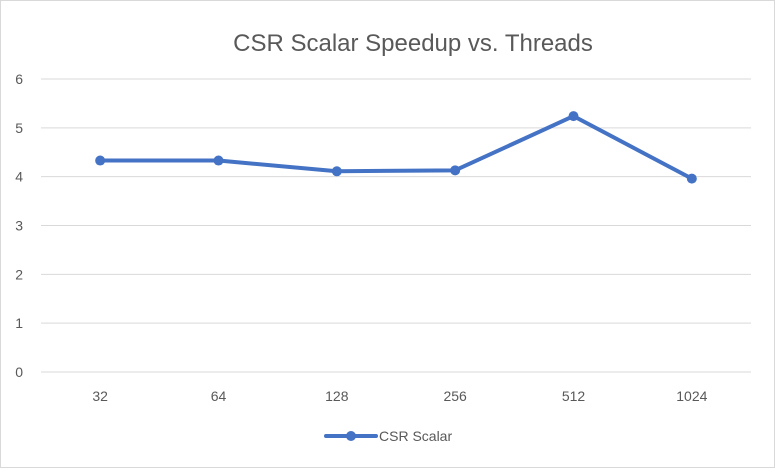 The height and width of the screenshot is (469, 775). Describe the element at coordinates (19, 274) in the screenshot. I see `y-tick-label-2: 2` at that location.